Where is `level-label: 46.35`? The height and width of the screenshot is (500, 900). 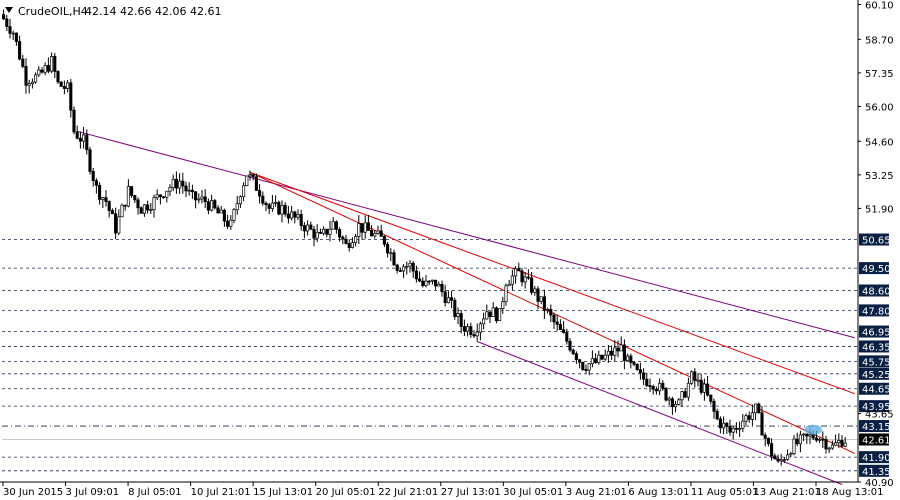 level-label: 46.35 is located at coordinates (876, 347).